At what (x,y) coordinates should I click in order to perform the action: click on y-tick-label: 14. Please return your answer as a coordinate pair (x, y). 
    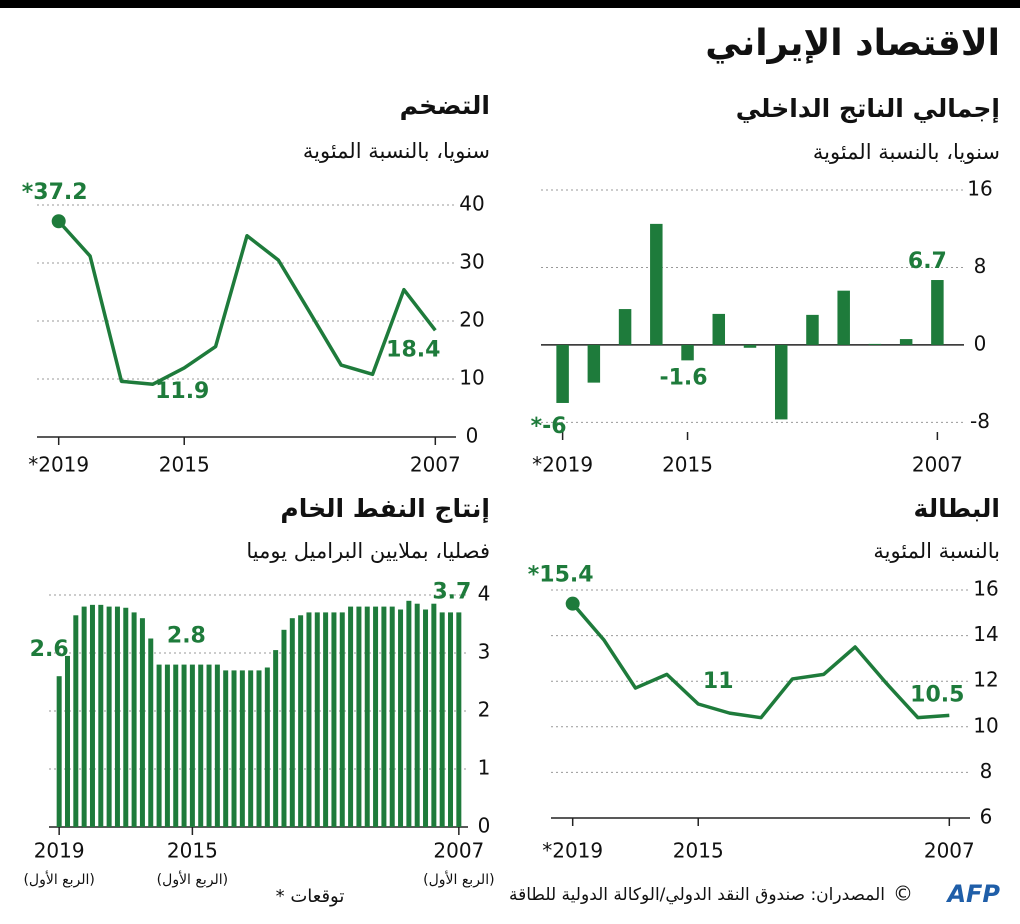
    Looking at the image, I should click on (985, 634).